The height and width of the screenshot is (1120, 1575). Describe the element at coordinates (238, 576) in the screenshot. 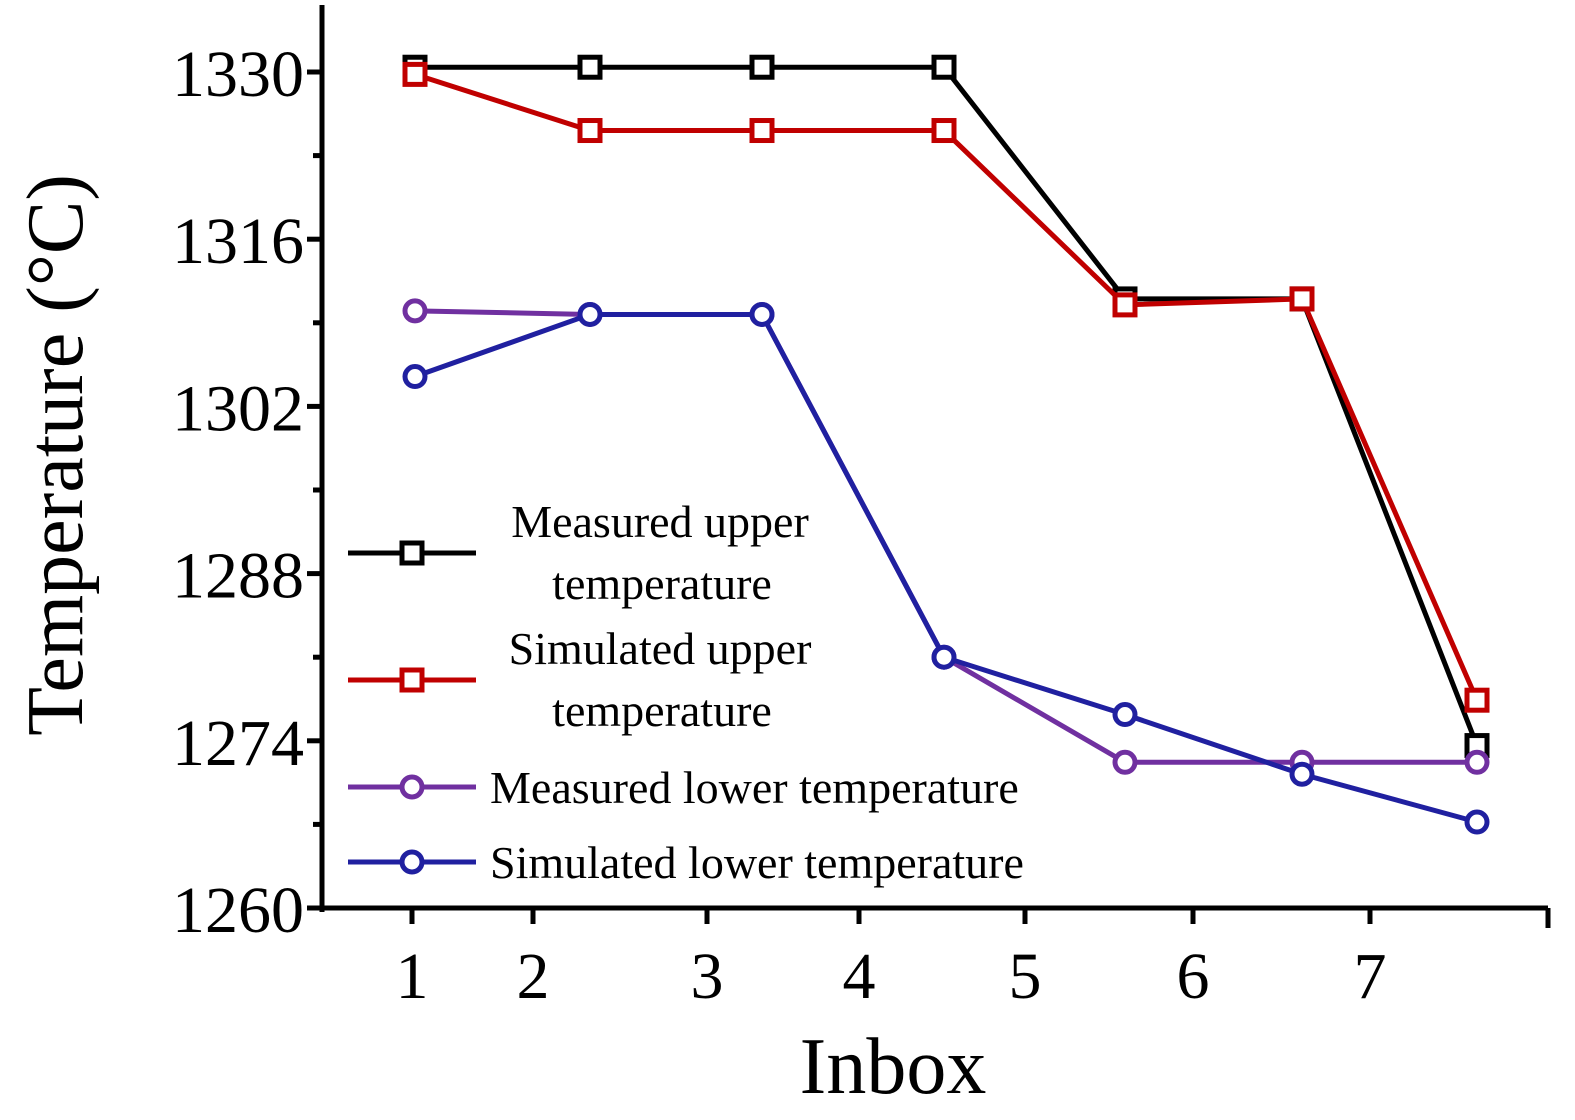

I see `y-tick-label: 1288` at that location.